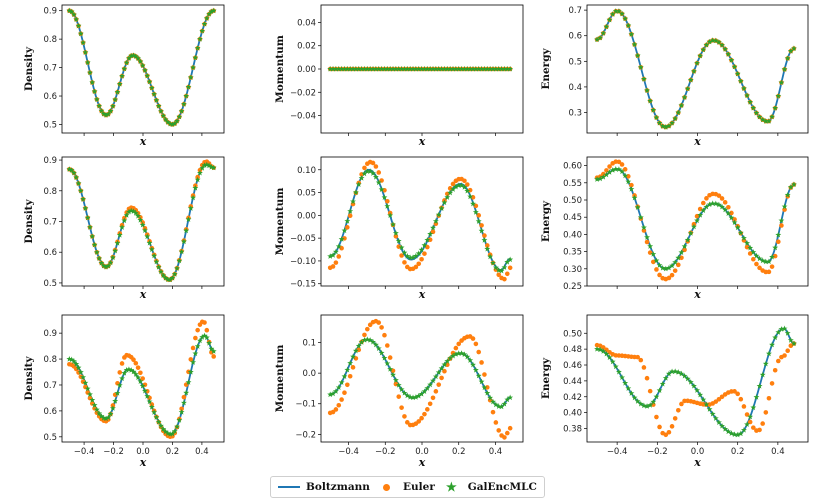 The image size is (814, 502). What do you see at coordinates (50, 40) in the screenshot?
I see `y-tick-label: 0.8` at bounding box center [50, 40].